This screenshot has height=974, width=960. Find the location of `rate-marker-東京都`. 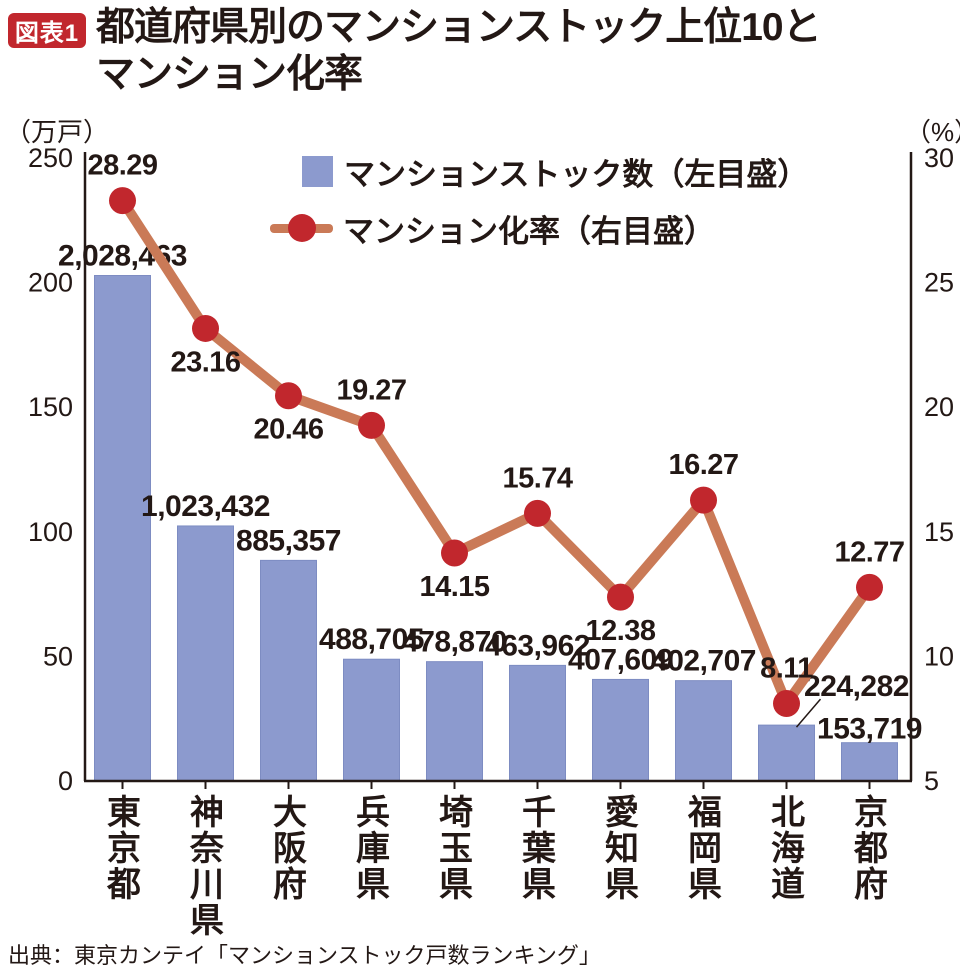

rate-marker-東京都 is located at coordinates (122, 201).